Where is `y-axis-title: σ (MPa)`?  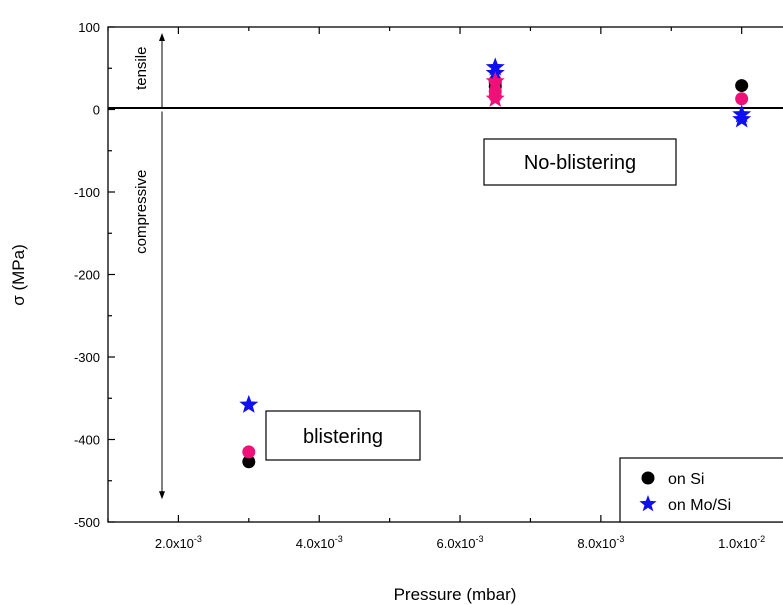 y-axis-title: σ (MPa) is located at coordinates (18, 275).